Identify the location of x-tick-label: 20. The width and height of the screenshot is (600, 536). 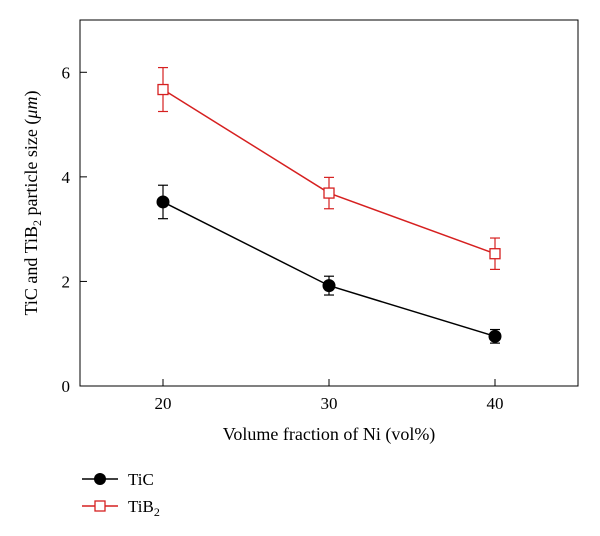
(163, 403).